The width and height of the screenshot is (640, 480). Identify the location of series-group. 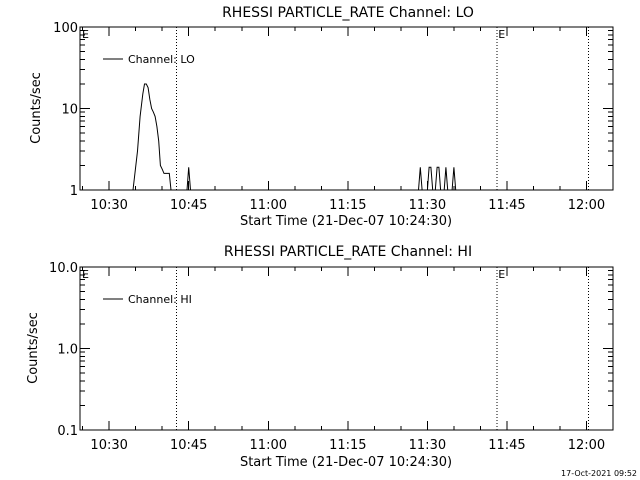
(294, 137).